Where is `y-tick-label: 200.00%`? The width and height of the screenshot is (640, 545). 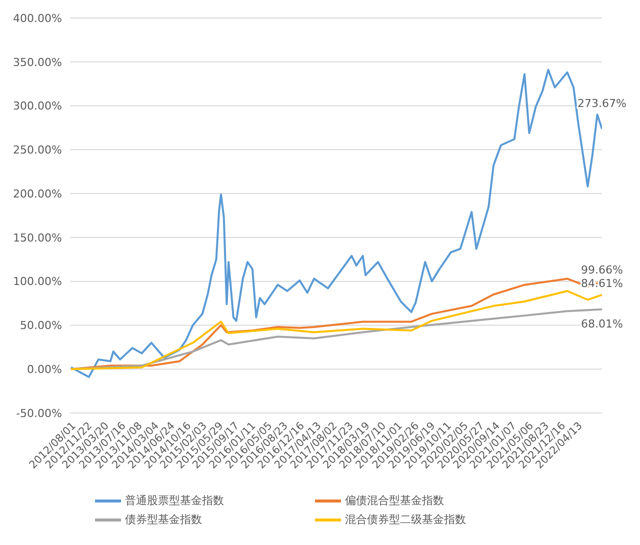 y-tick-label: 200.00% is located at coordinates (37, 193).